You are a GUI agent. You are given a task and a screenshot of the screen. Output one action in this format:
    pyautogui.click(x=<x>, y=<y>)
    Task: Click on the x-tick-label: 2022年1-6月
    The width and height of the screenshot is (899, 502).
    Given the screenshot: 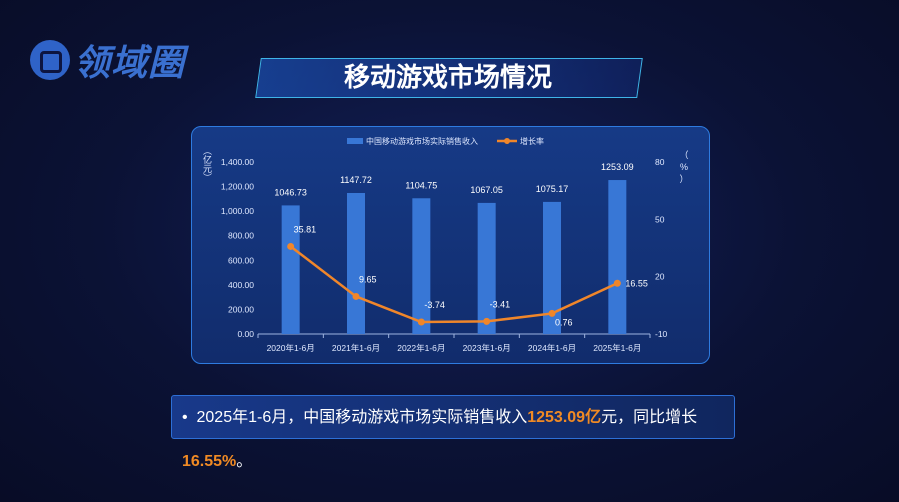 What is the action you would take?
    pyautogui.click(x=421, y=348)
    